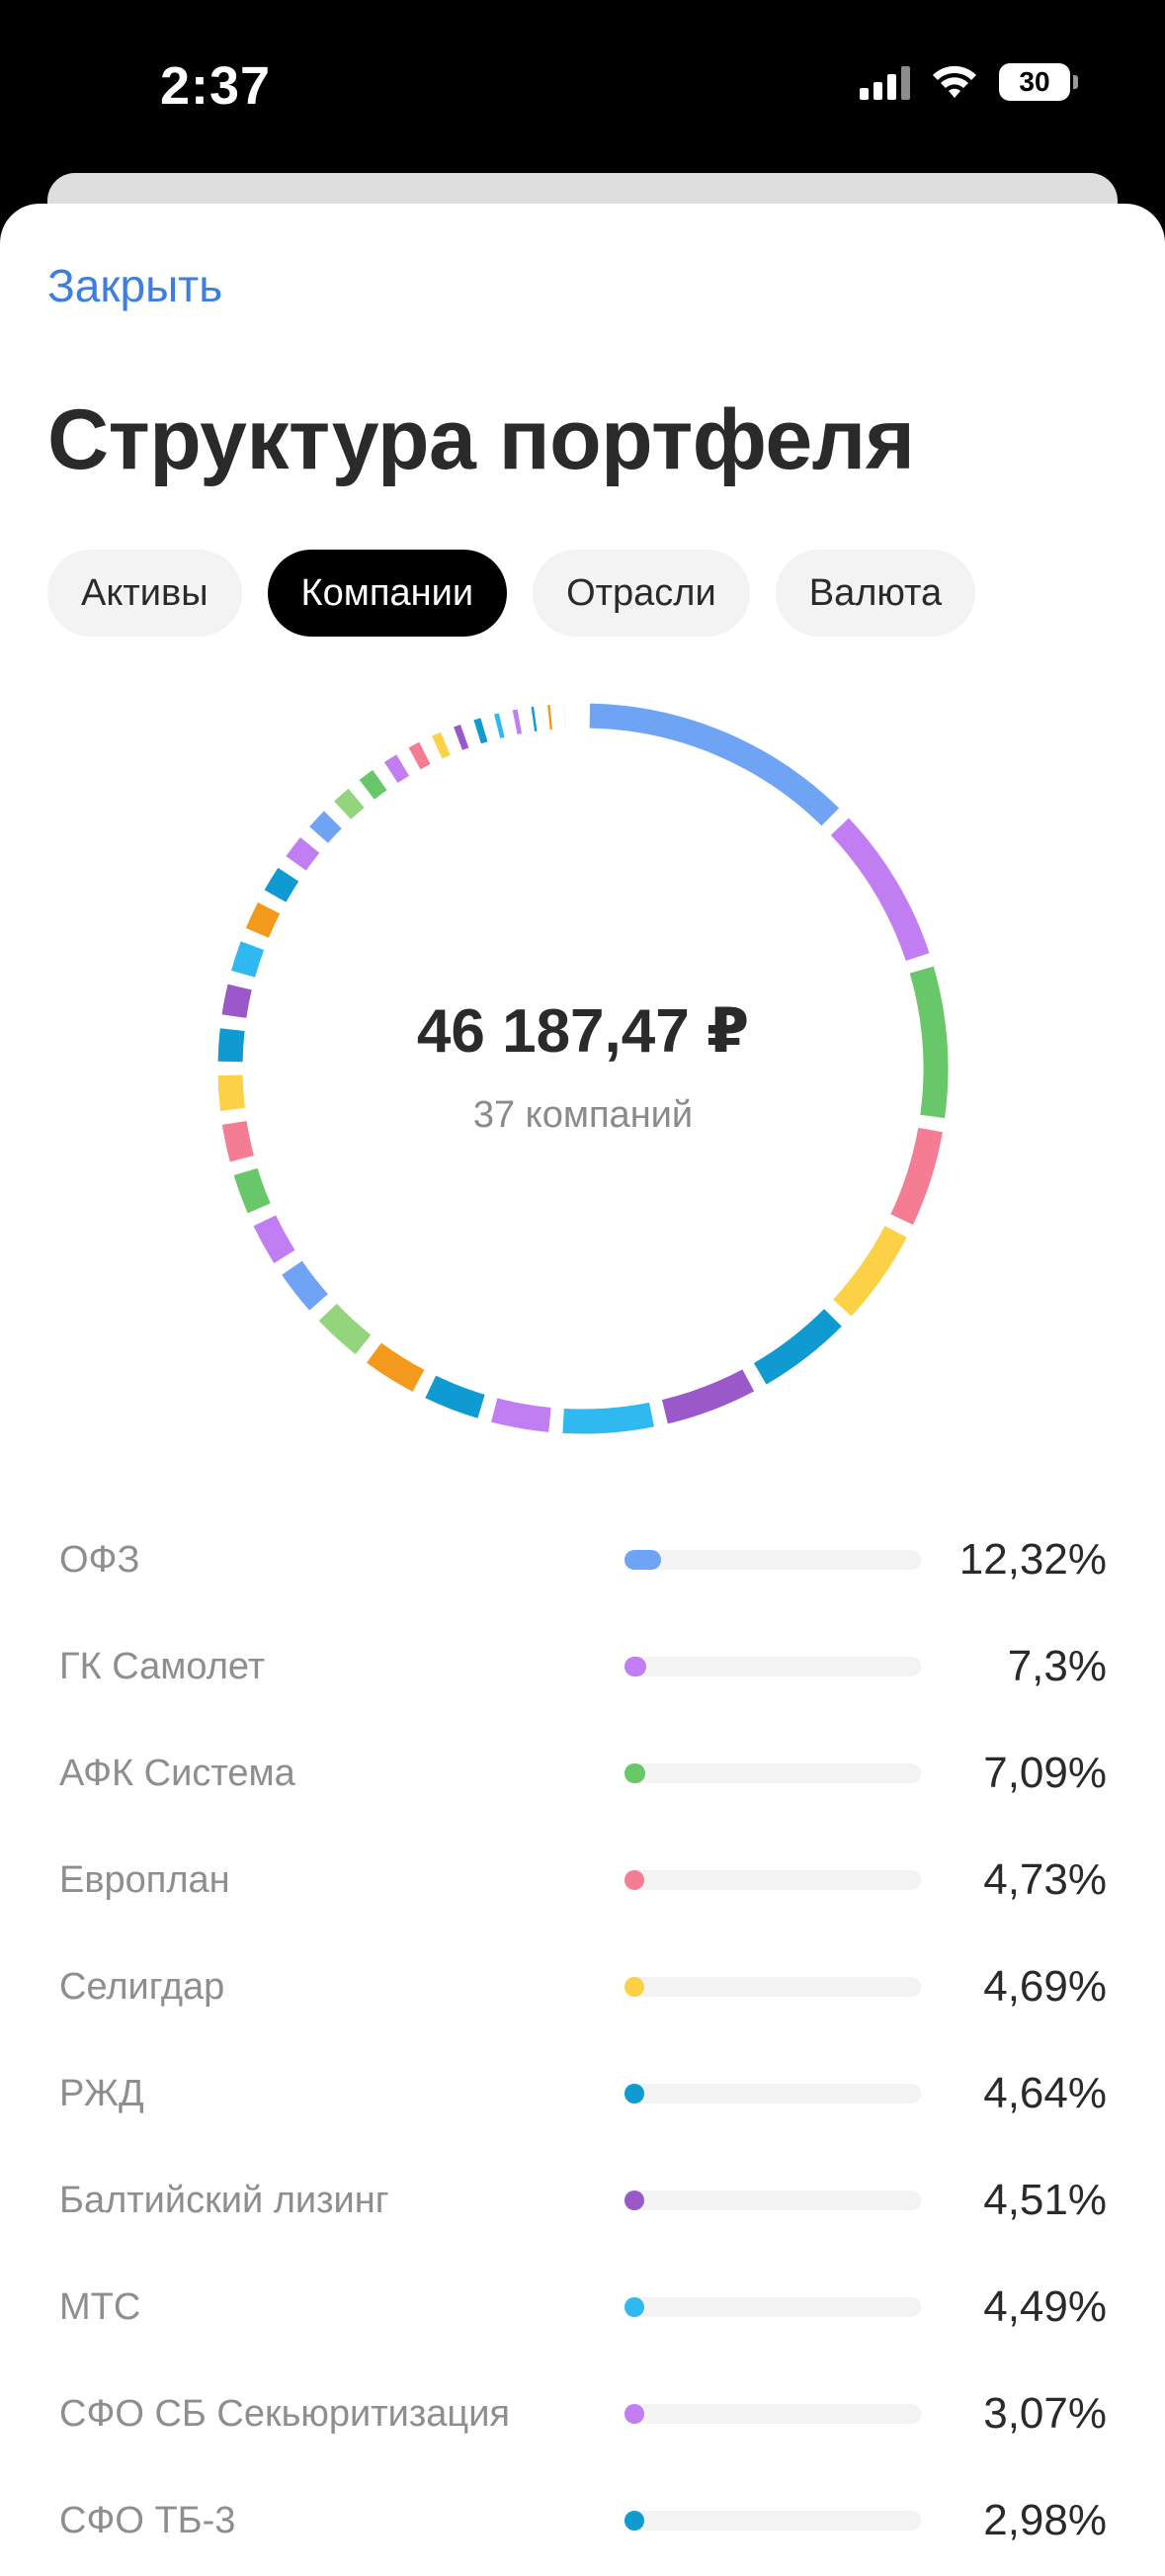 The width and height of the screenshot is (1165, 2576). I want to click on company-name: ГК Самолет, so click(162, 1666).